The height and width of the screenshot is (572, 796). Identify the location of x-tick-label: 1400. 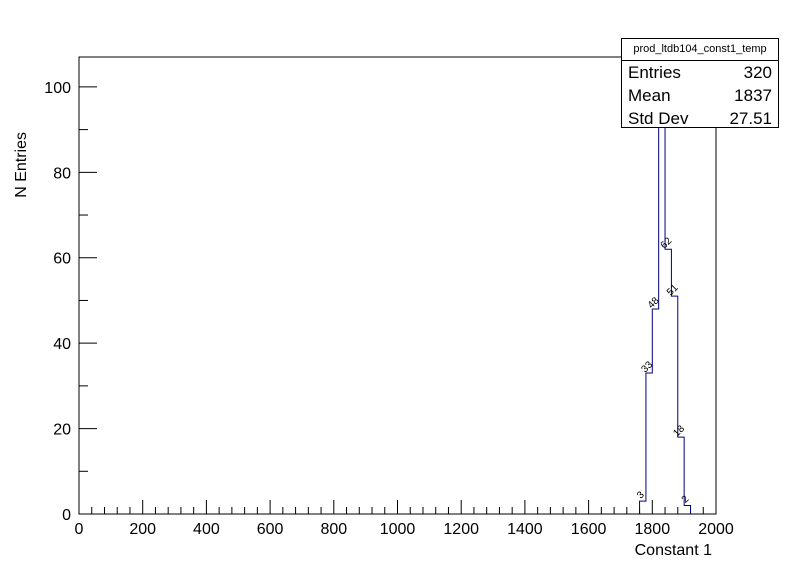
(525, 529).